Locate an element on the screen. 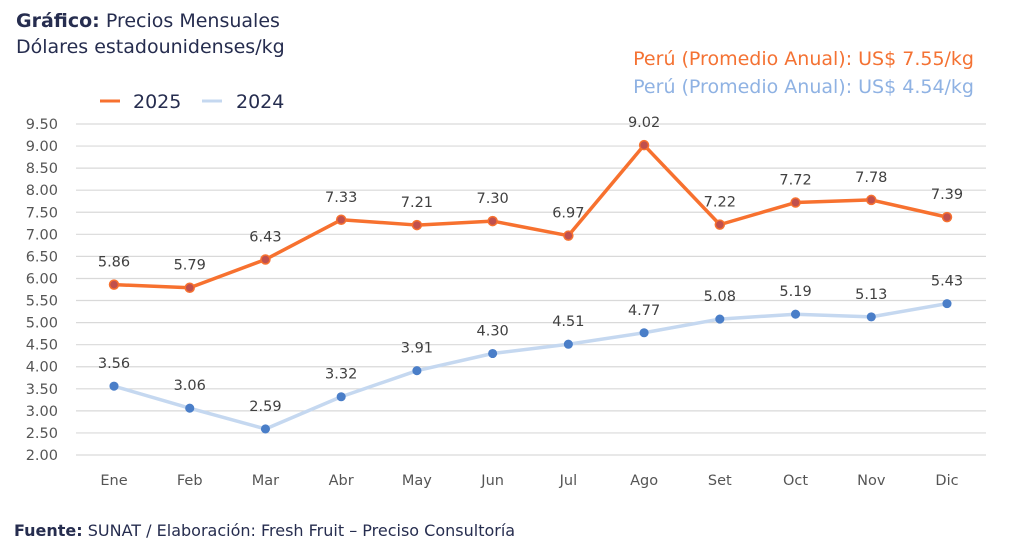 This screenshot has height=559, width=1024. y-tick-label: 4.50 is located at coordinates (42, 346).